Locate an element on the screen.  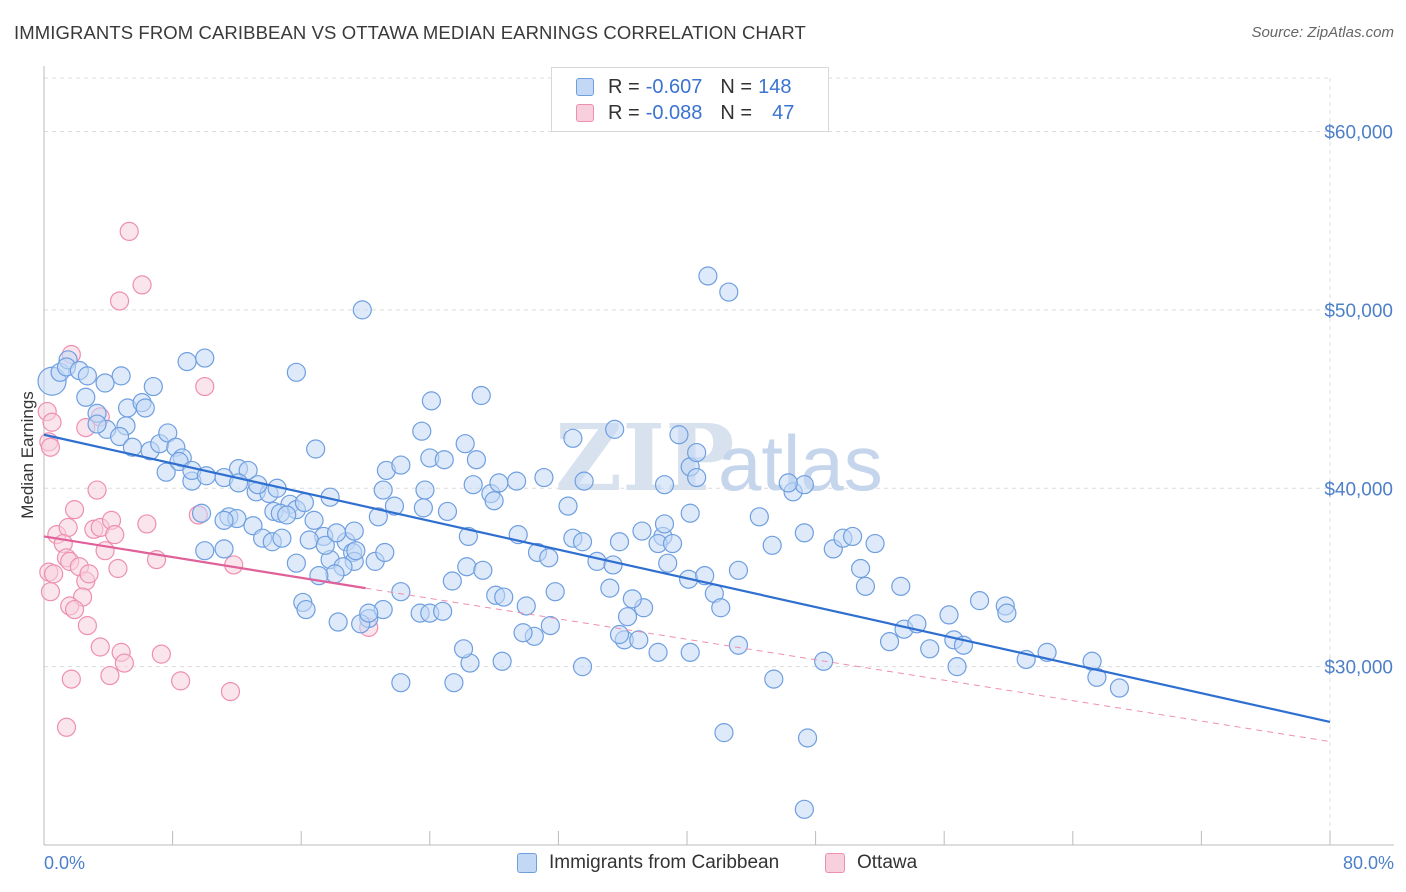
legend-row-ottawa: R = -0.088 N = 47 is located at coordinates (685, 113).